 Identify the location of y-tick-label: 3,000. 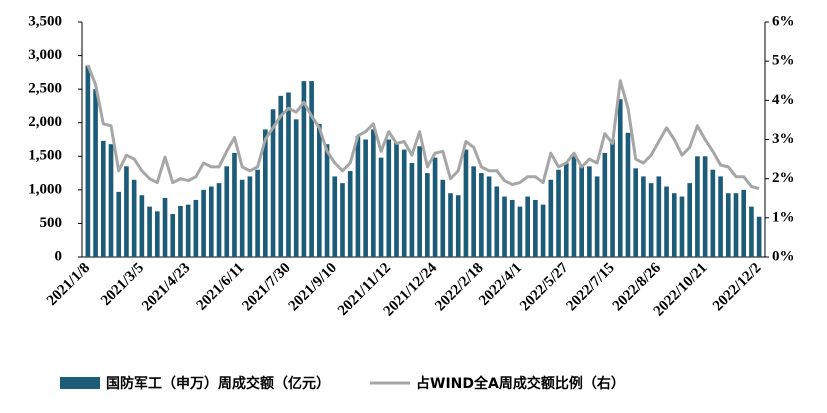
(45, 55).